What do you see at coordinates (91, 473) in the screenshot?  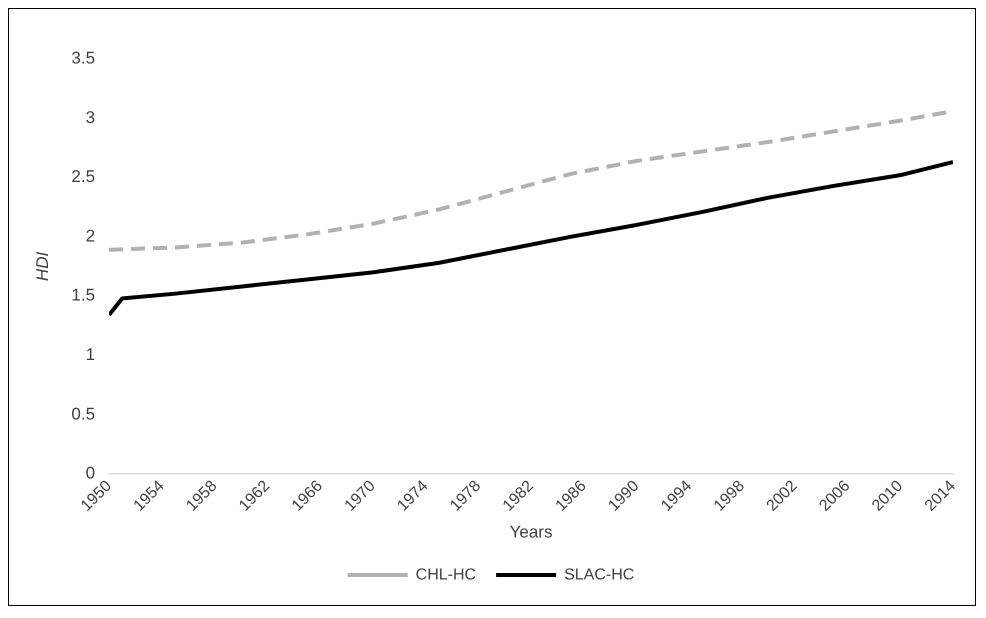 I see `y-tick-label: 0` at bounding box center [91, 473].